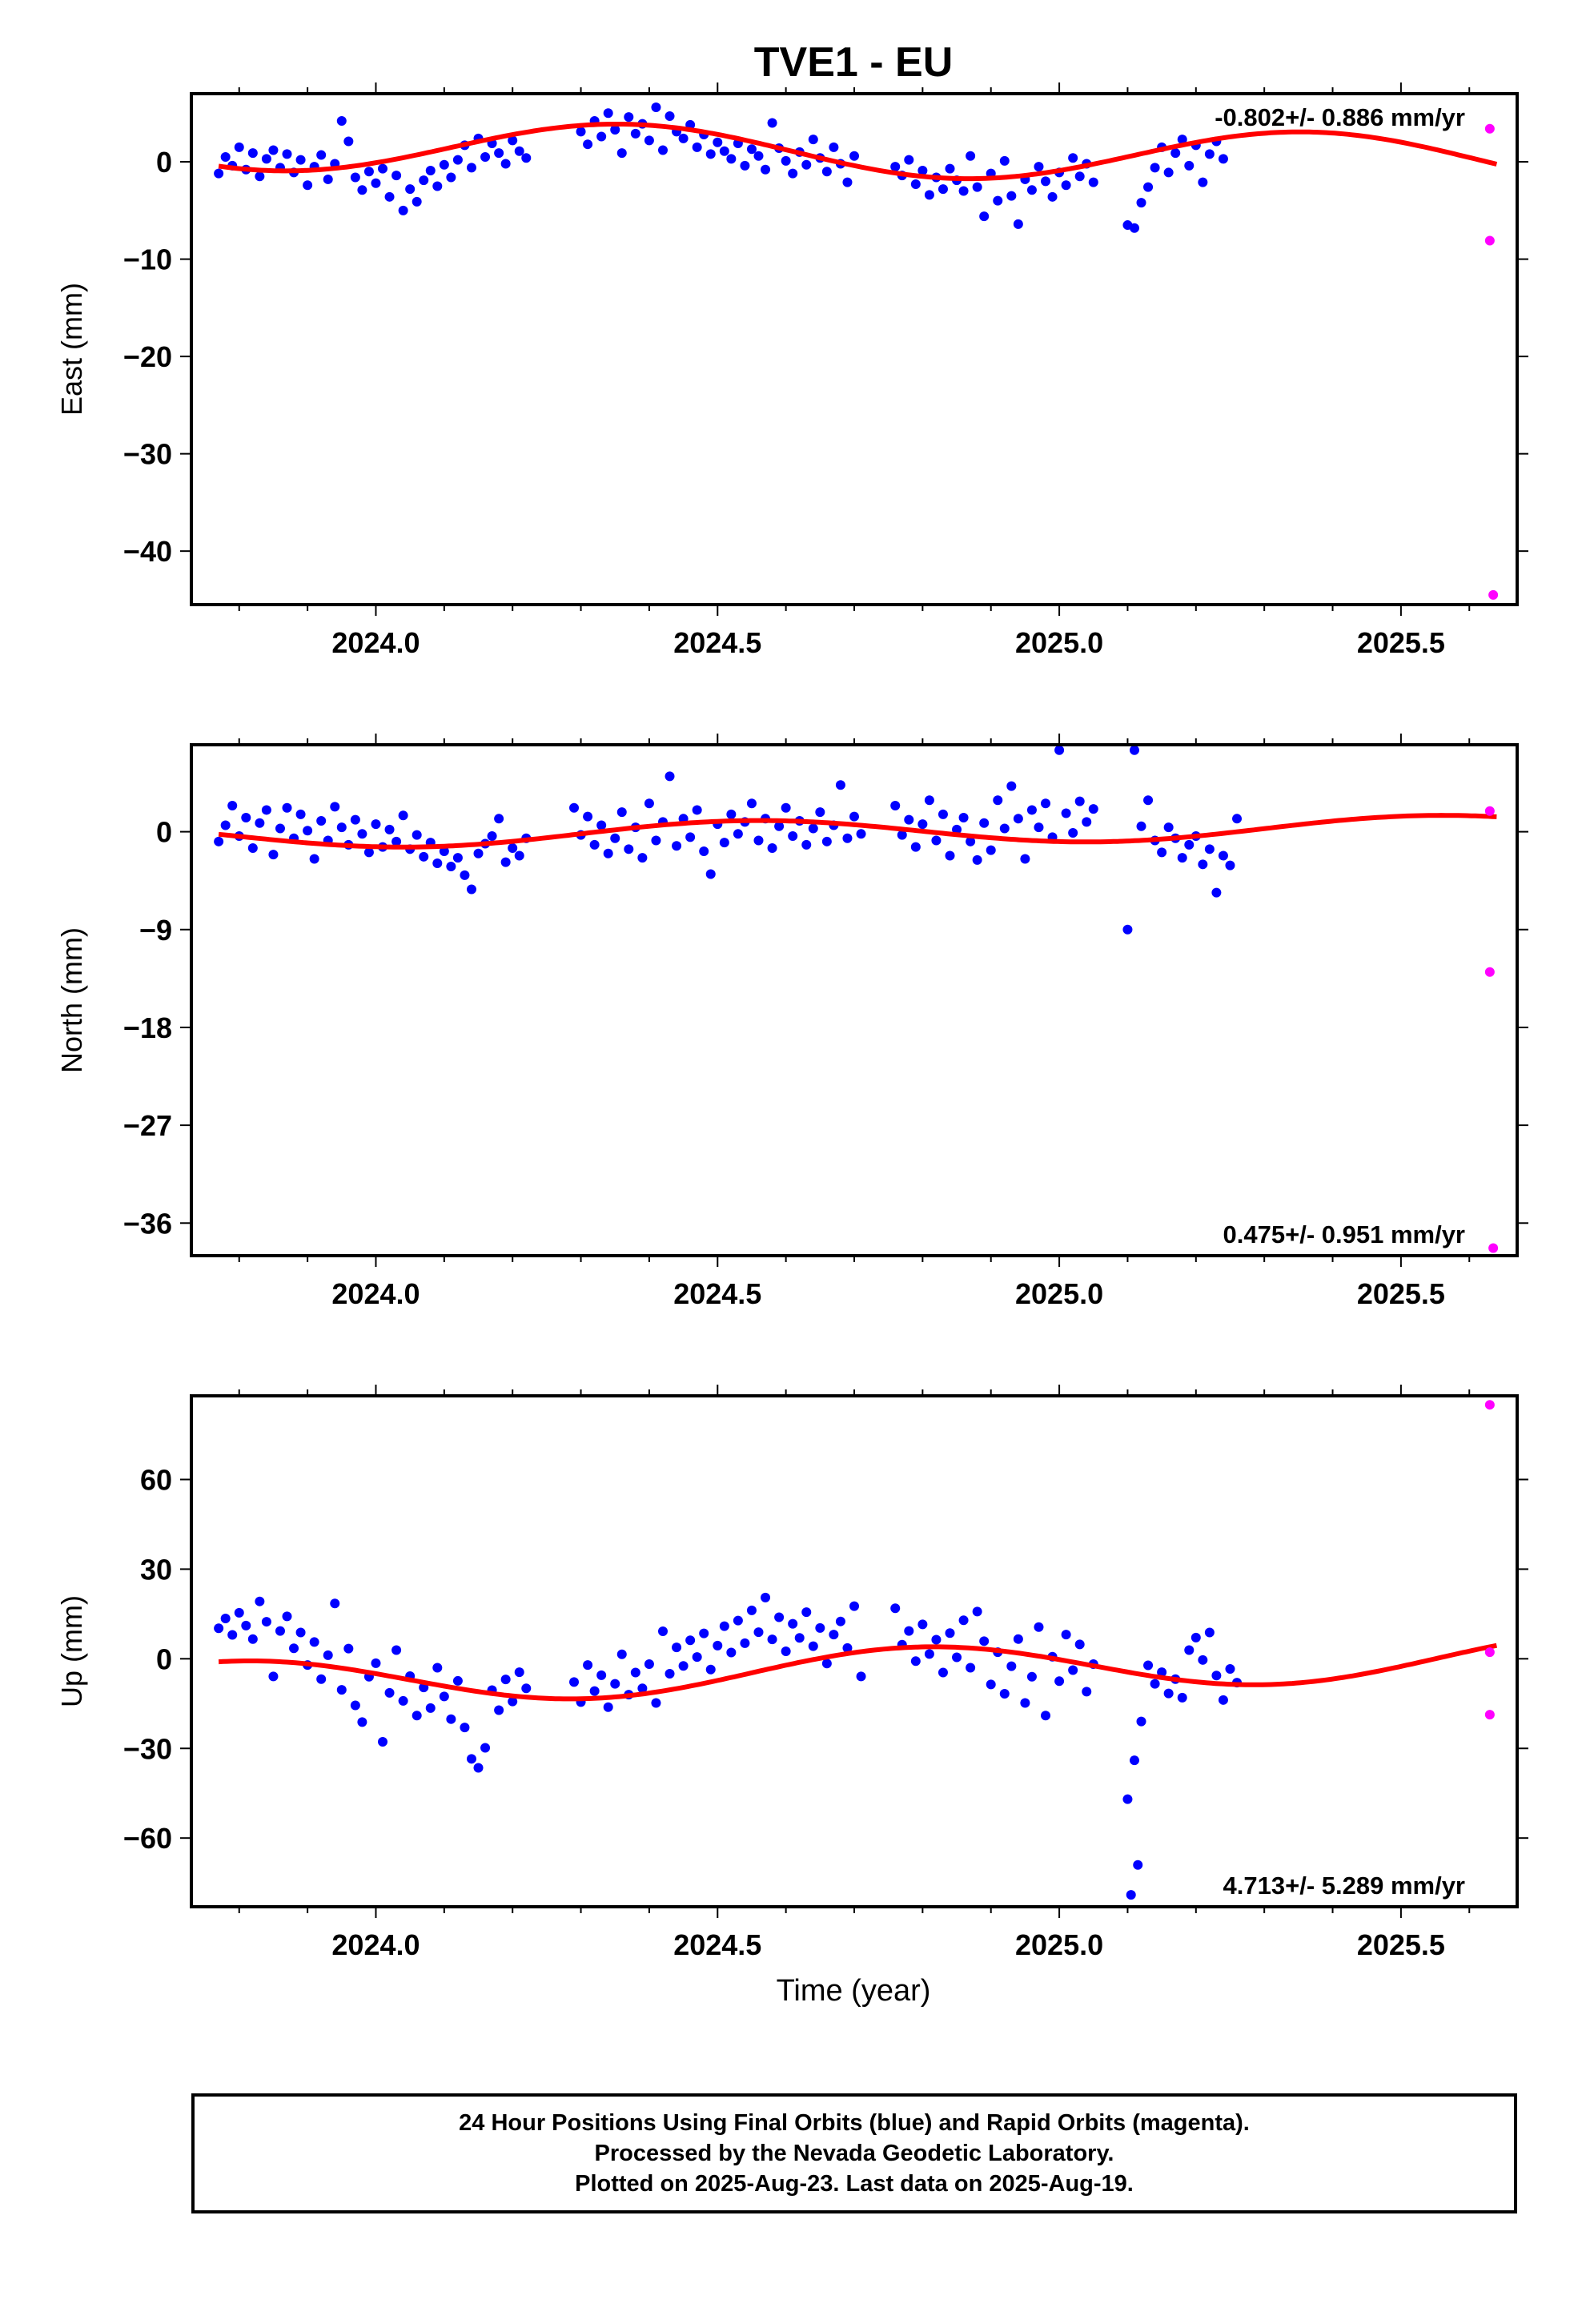 Image resolution: width=1582 pixels, height=2324 pixels. What do you see at coordinates (147, 1125) in the screenshot?
I see `y-tick-label: −27` at bounding box center [147, 1125].